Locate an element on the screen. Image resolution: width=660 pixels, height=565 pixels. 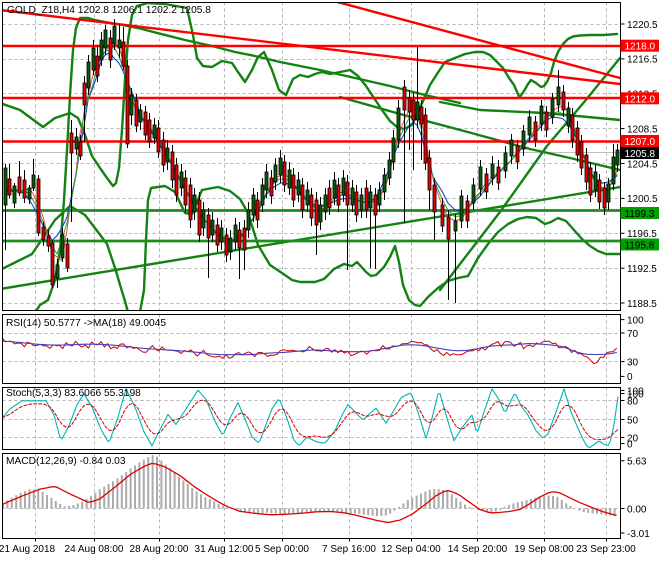
svg-text: 28 Aug 20:00 is located at coordinates (159, 549).